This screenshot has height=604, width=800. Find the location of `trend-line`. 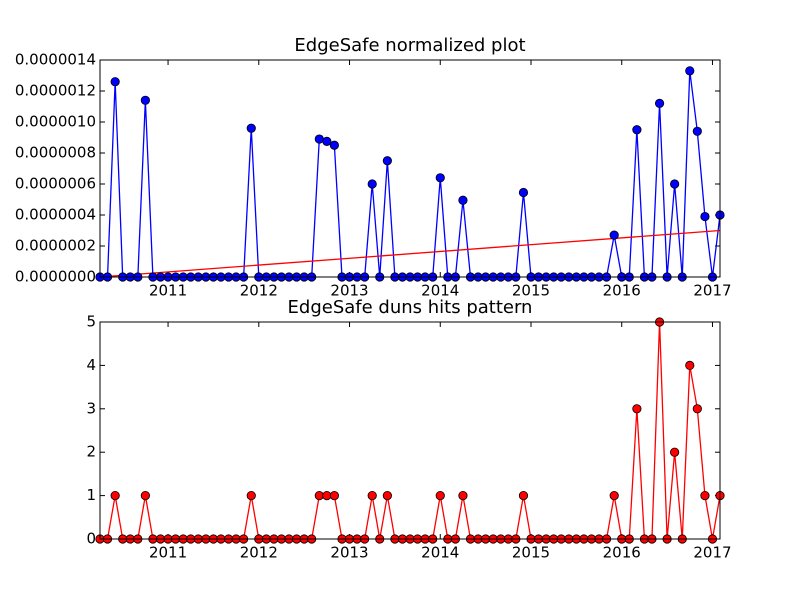

trend-line is located at coordinates (410, 253).